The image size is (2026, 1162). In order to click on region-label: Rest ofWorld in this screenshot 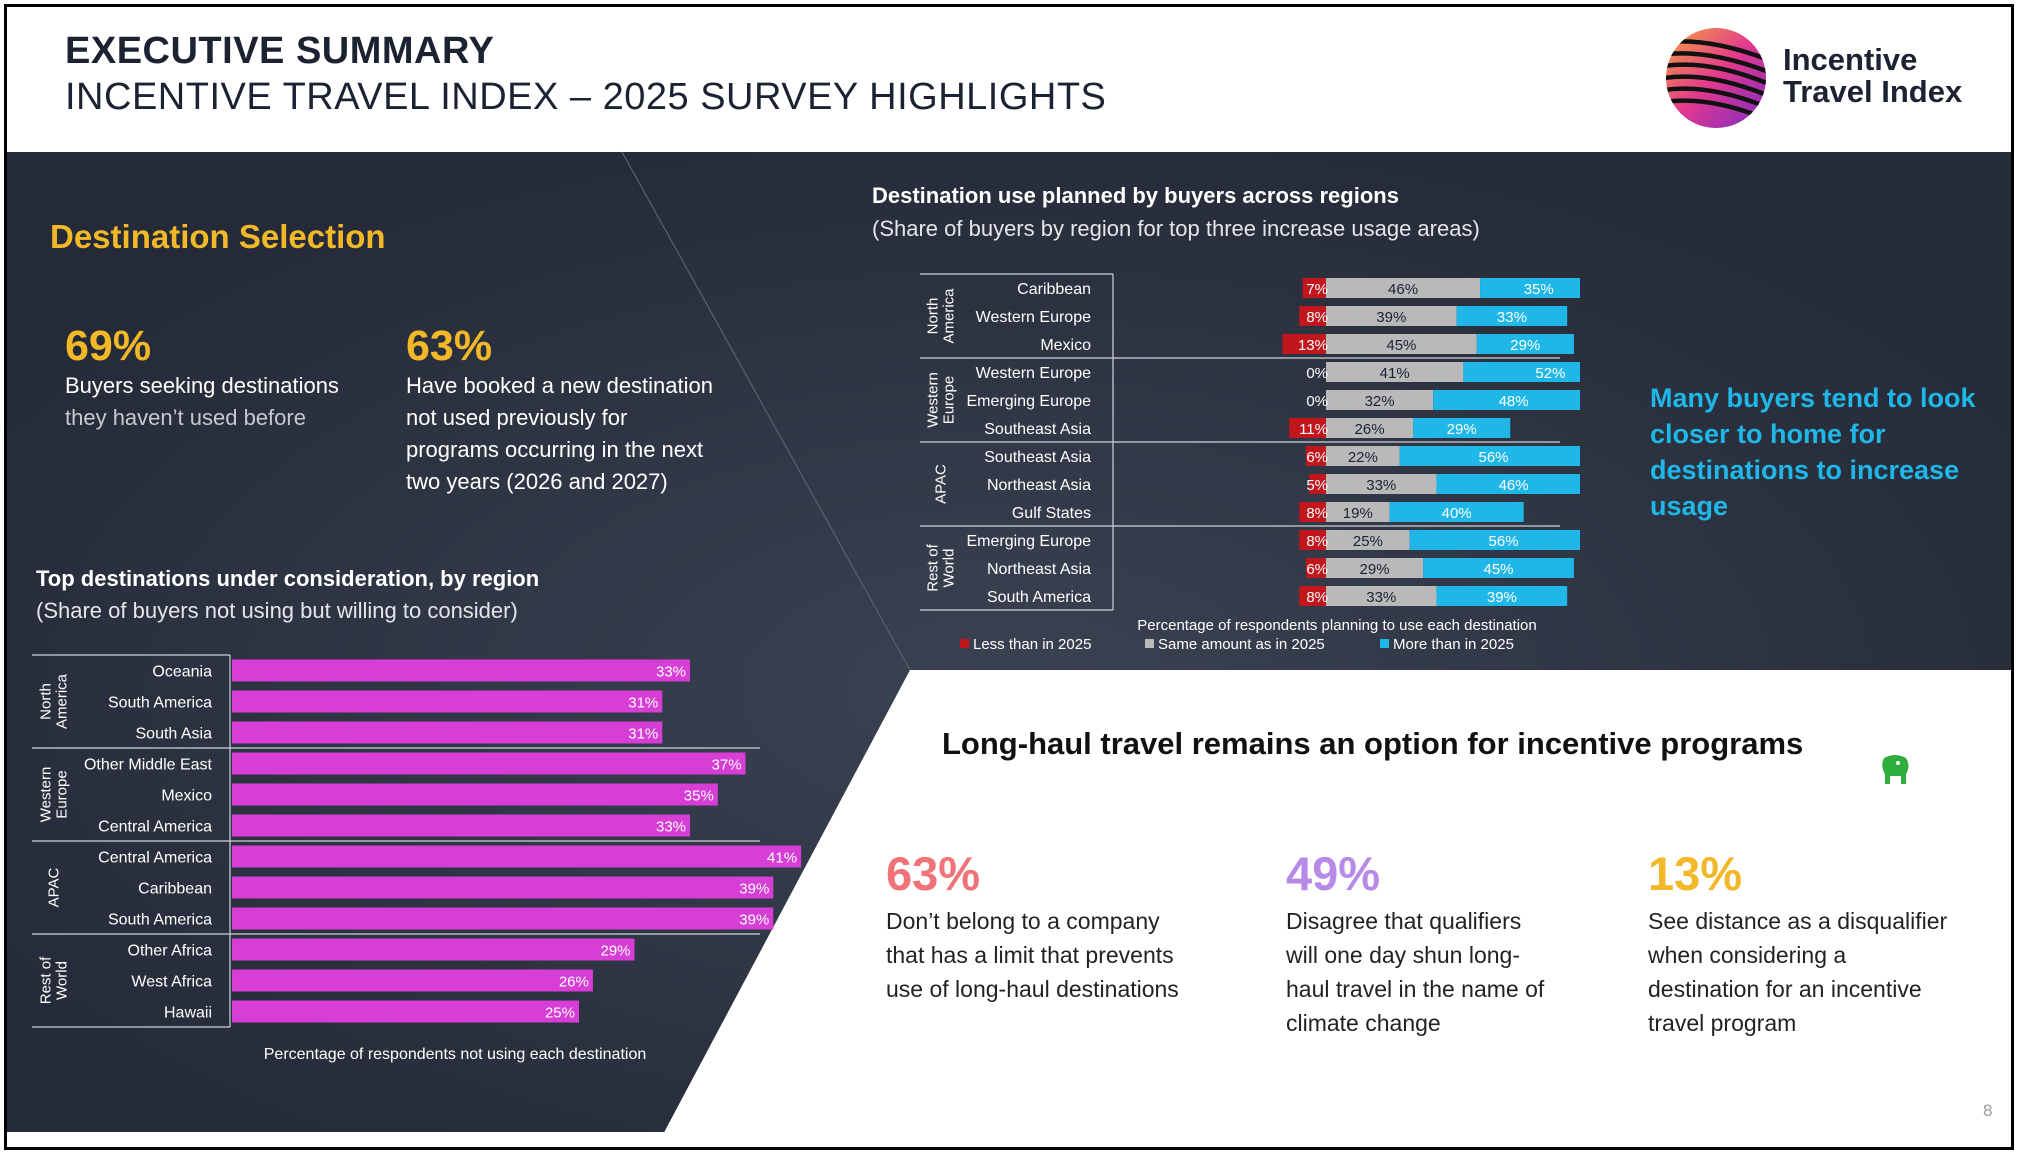, I will do `click(940, 567)`.